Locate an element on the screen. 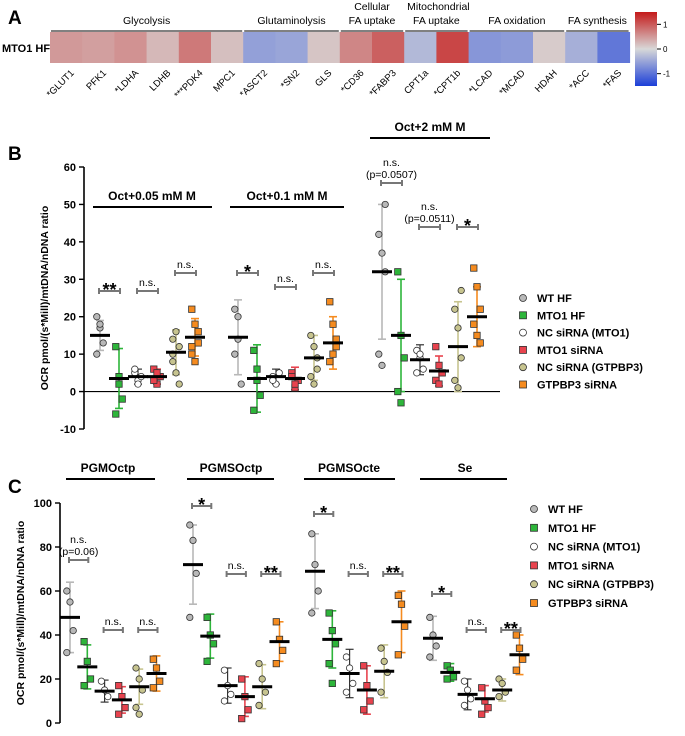 The image size is (685, 736). gene-label-13: *LCAD is located at coordinates (481, 82).